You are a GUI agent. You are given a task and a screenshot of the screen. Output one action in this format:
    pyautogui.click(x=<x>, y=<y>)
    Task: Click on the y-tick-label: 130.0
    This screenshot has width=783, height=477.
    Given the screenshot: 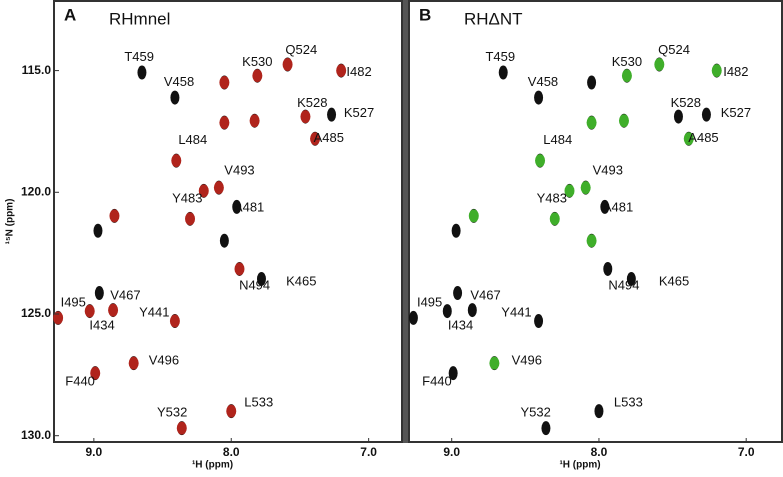 What is the action you would take?
    pyautogui.click(x=36, y=435)
    